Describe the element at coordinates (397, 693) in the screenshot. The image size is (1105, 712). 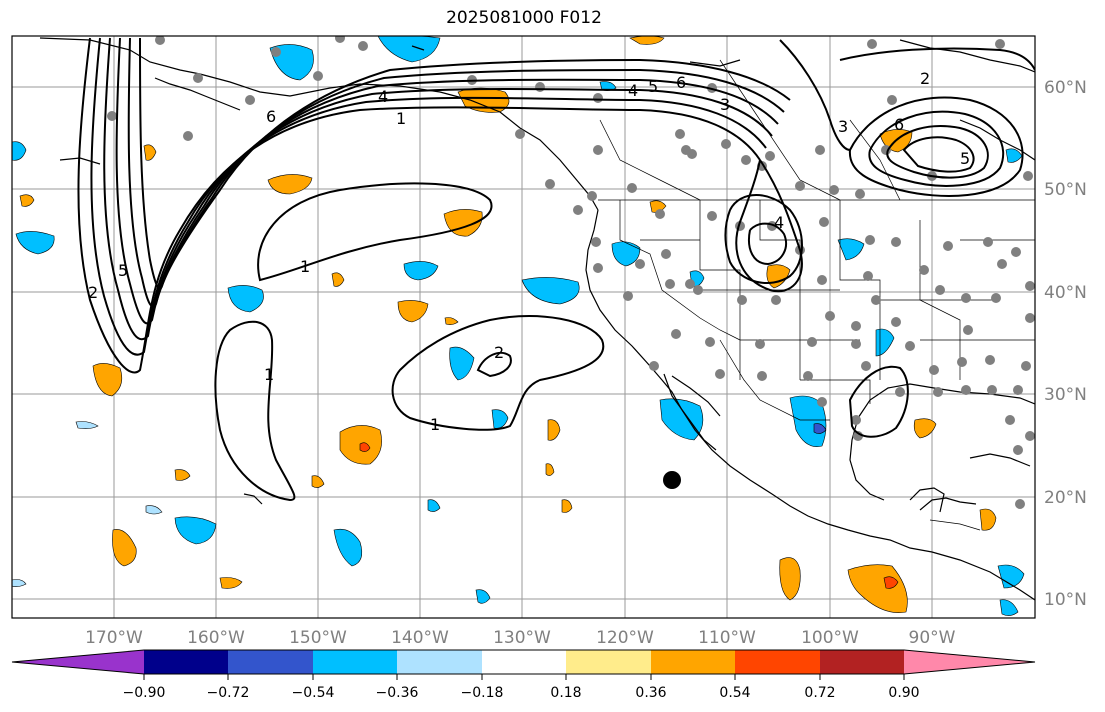
I see `colorbar-tick-label: −0.36` at that location.